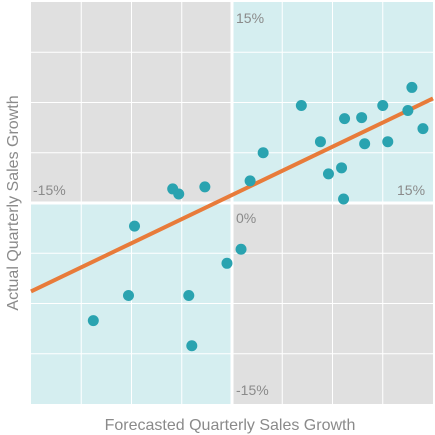  I want to click on x-axis-title: Forecasted Quarterly Sales Growth, so click(230, 425).